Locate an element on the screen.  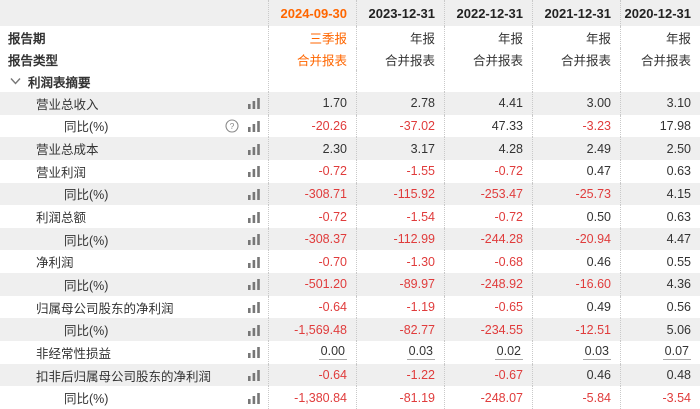
cell-value: 47.33 is located at coordinates (507, 125).